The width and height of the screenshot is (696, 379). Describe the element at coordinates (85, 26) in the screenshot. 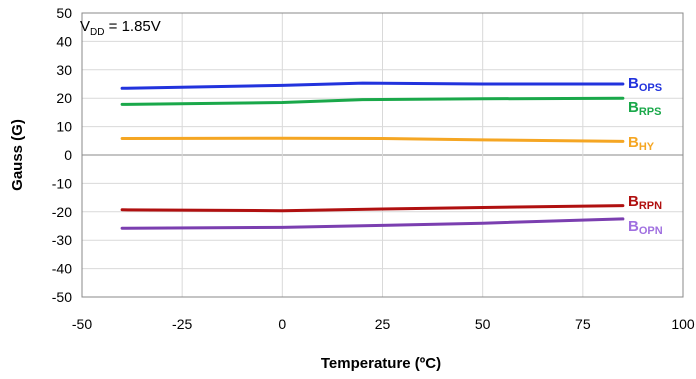

I see `vdd-main: V` at that location.